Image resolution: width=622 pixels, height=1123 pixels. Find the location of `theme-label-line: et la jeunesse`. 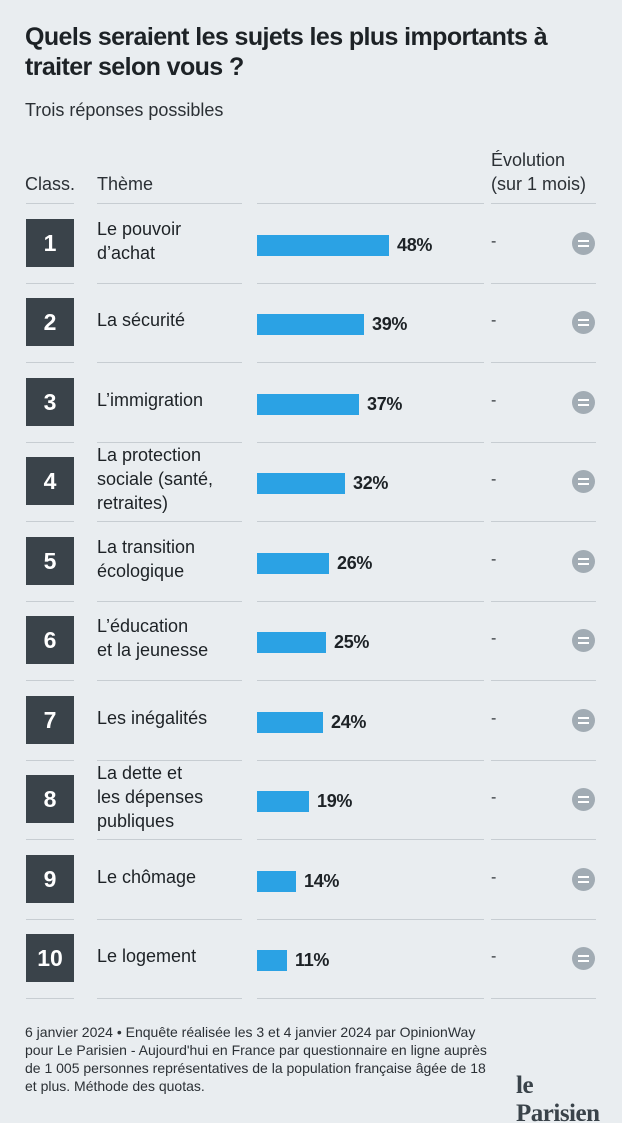

theme-label-line: et la jeunesse is located at coordinates (153, 650).